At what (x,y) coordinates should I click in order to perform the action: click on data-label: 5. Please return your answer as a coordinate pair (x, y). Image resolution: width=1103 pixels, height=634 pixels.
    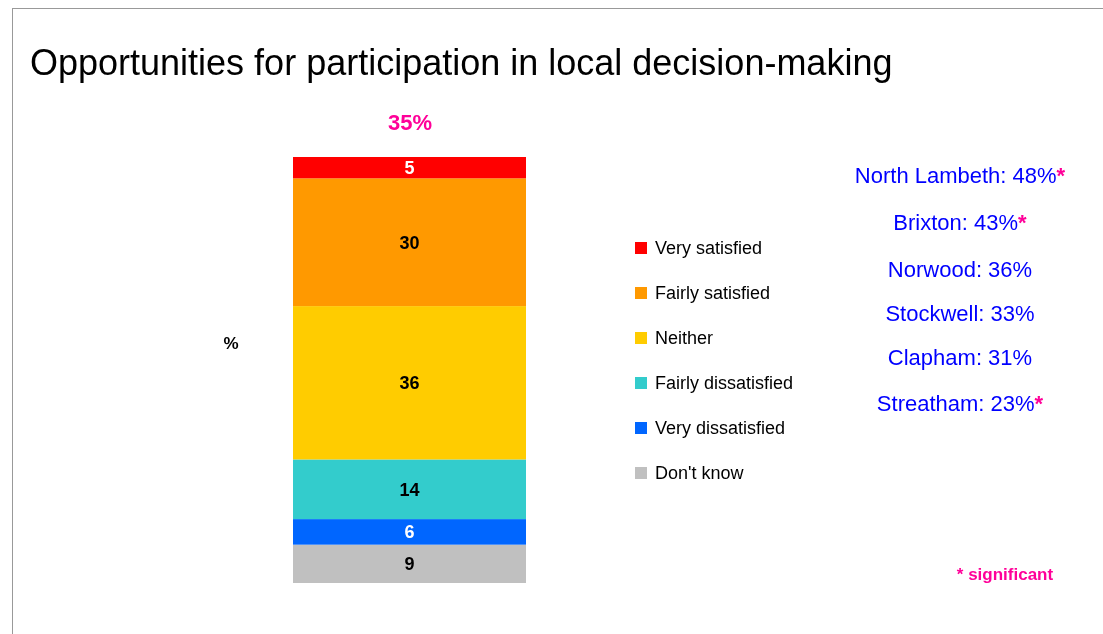
    Looking at the image, I should click on (409, 167).